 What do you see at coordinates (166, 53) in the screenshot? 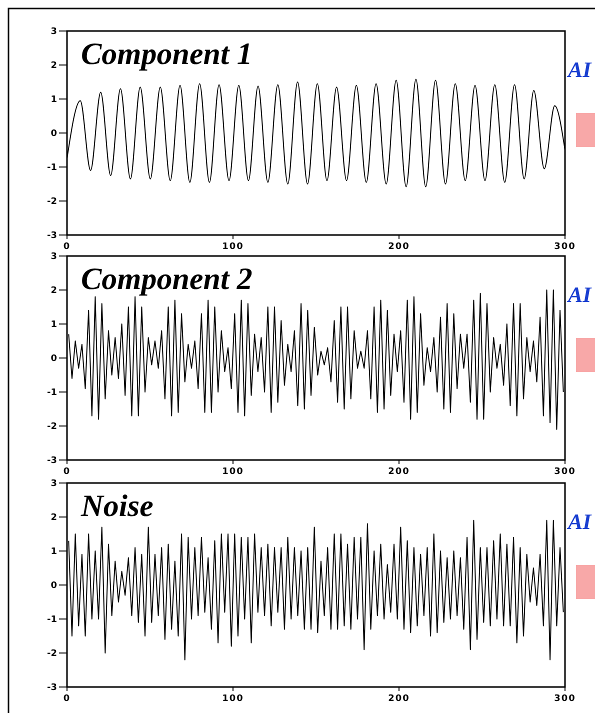
I see `chart-title: Component 1` at bounding box center [166, 53].